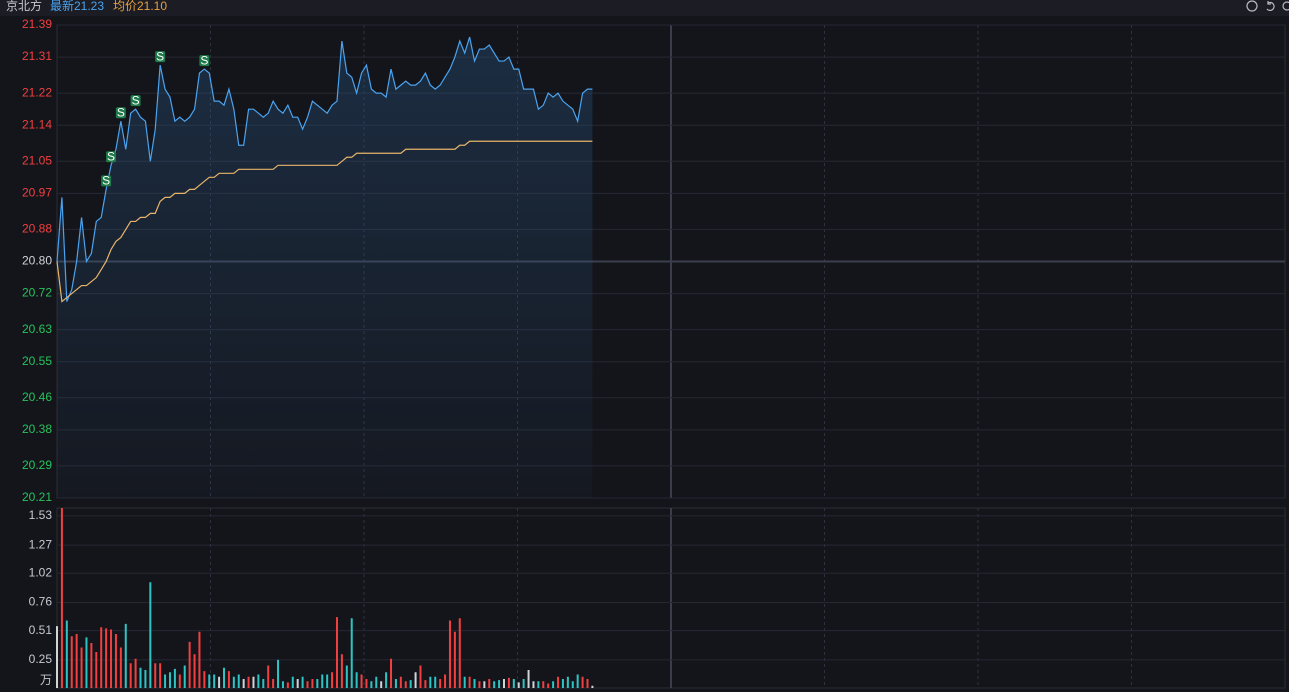 The width and height of the screenshot is (1289, 692). Describe the element at coordinates (41, 544) in the screenshot. I see `y-tick-label: 1.27` at that location.